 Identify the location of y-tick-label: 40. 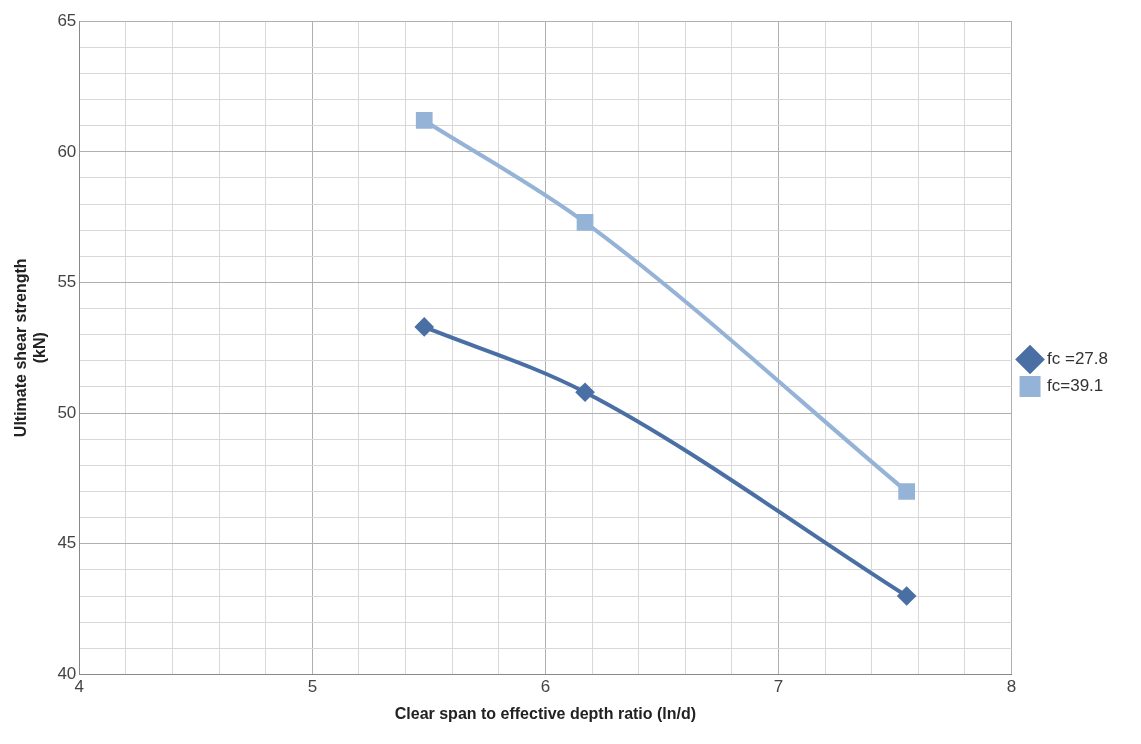
(67, 674).